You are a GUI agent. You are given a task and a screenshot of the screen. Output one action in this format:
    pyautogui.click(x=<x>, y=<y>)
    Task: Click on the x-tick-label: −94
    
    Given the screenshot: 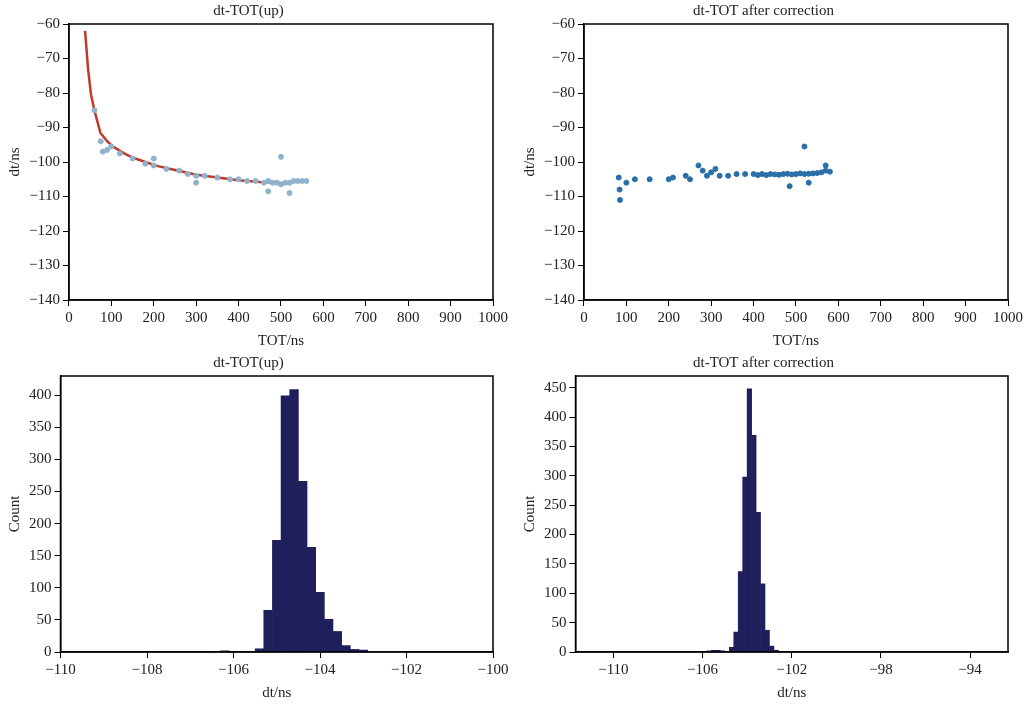 What is the action you would take?
    pyautogui.click(x=970, y=668)
    